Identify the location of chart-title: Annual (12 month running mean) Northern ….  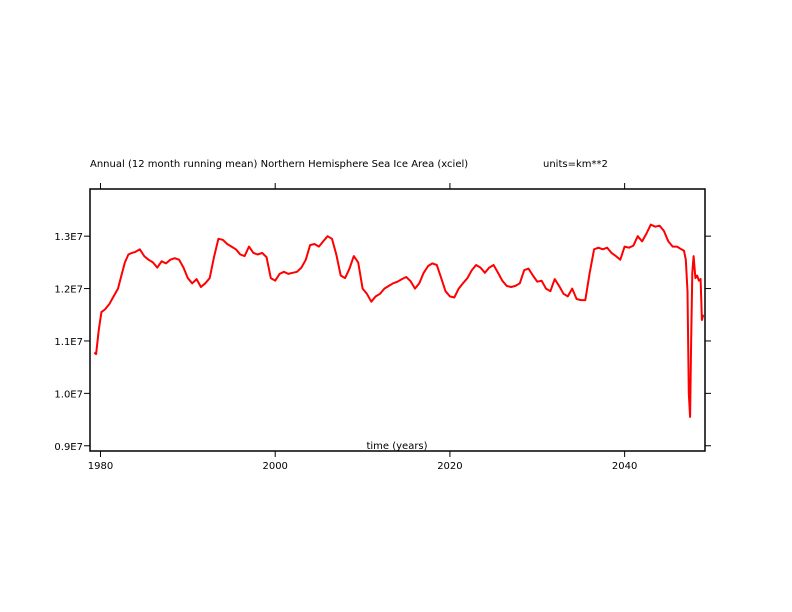
(279, 164).